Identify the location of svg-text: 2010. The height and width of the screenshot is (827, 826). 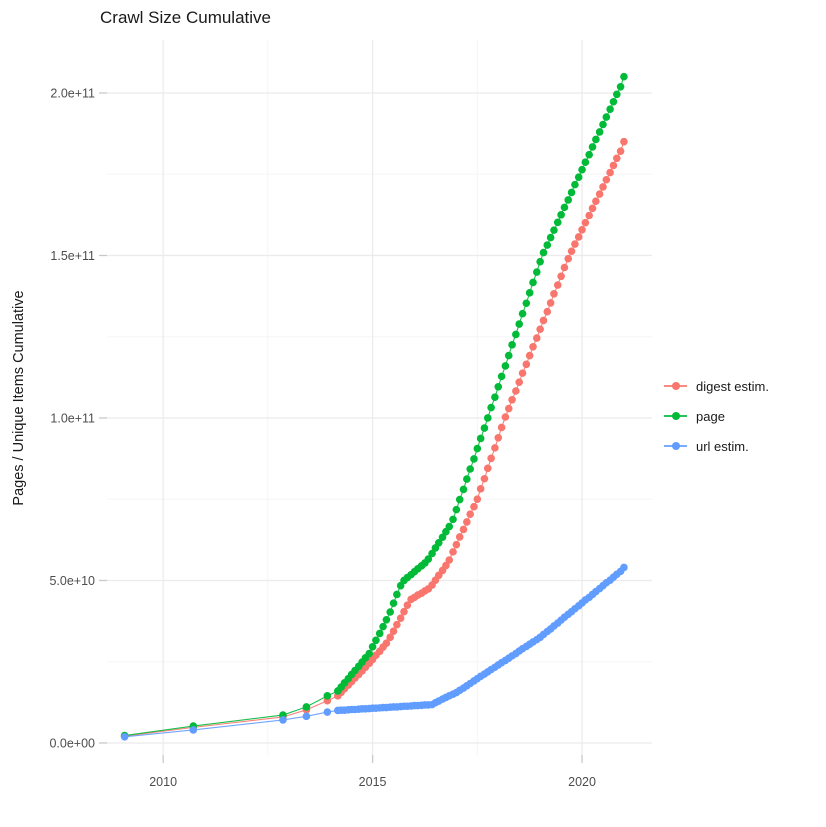
(163, 782).